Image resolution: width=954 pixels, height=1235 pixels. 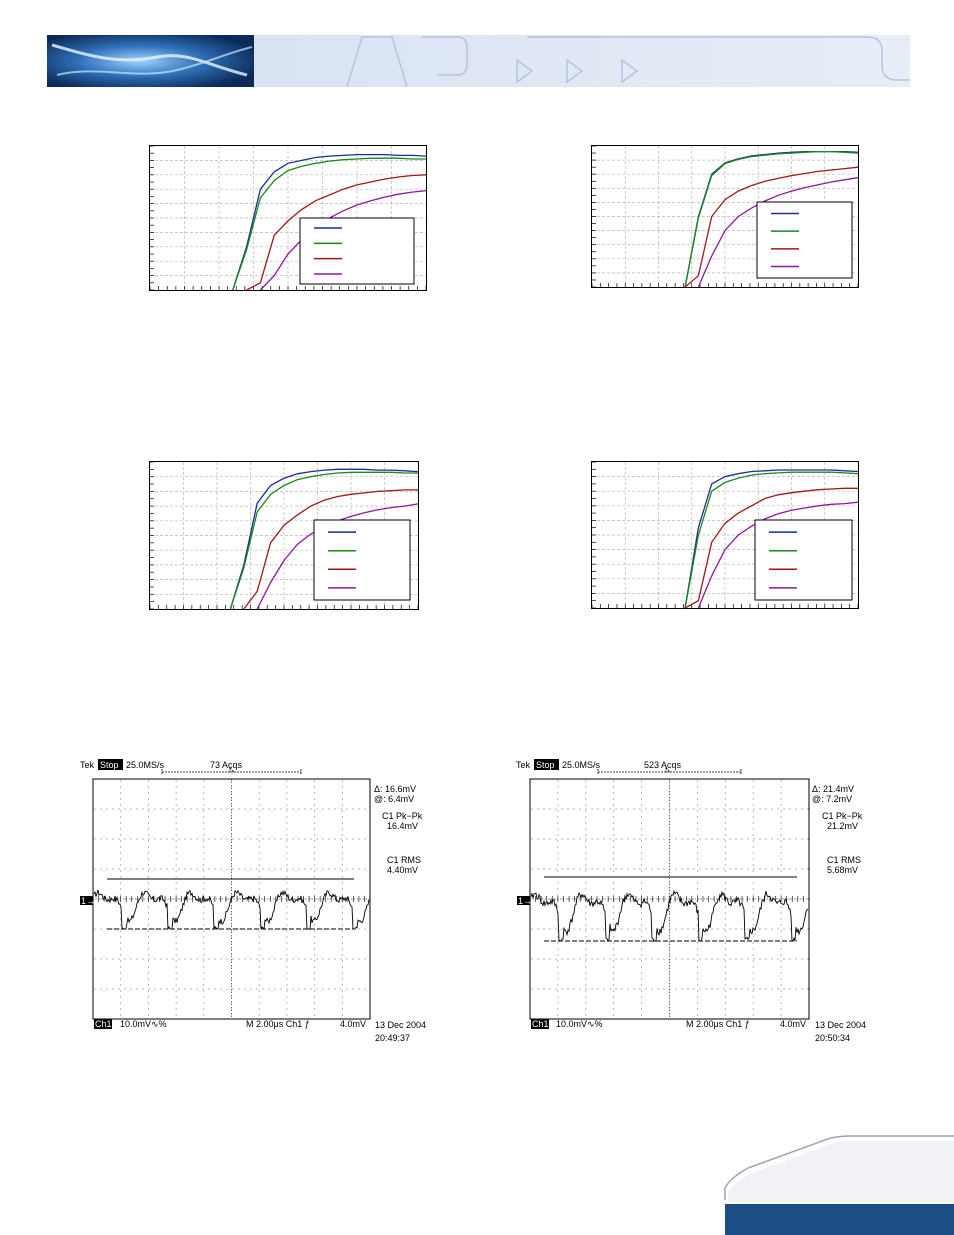 I want to click on scope-1-scale: 10.0mV∿%, so click(x=143, y=1024).